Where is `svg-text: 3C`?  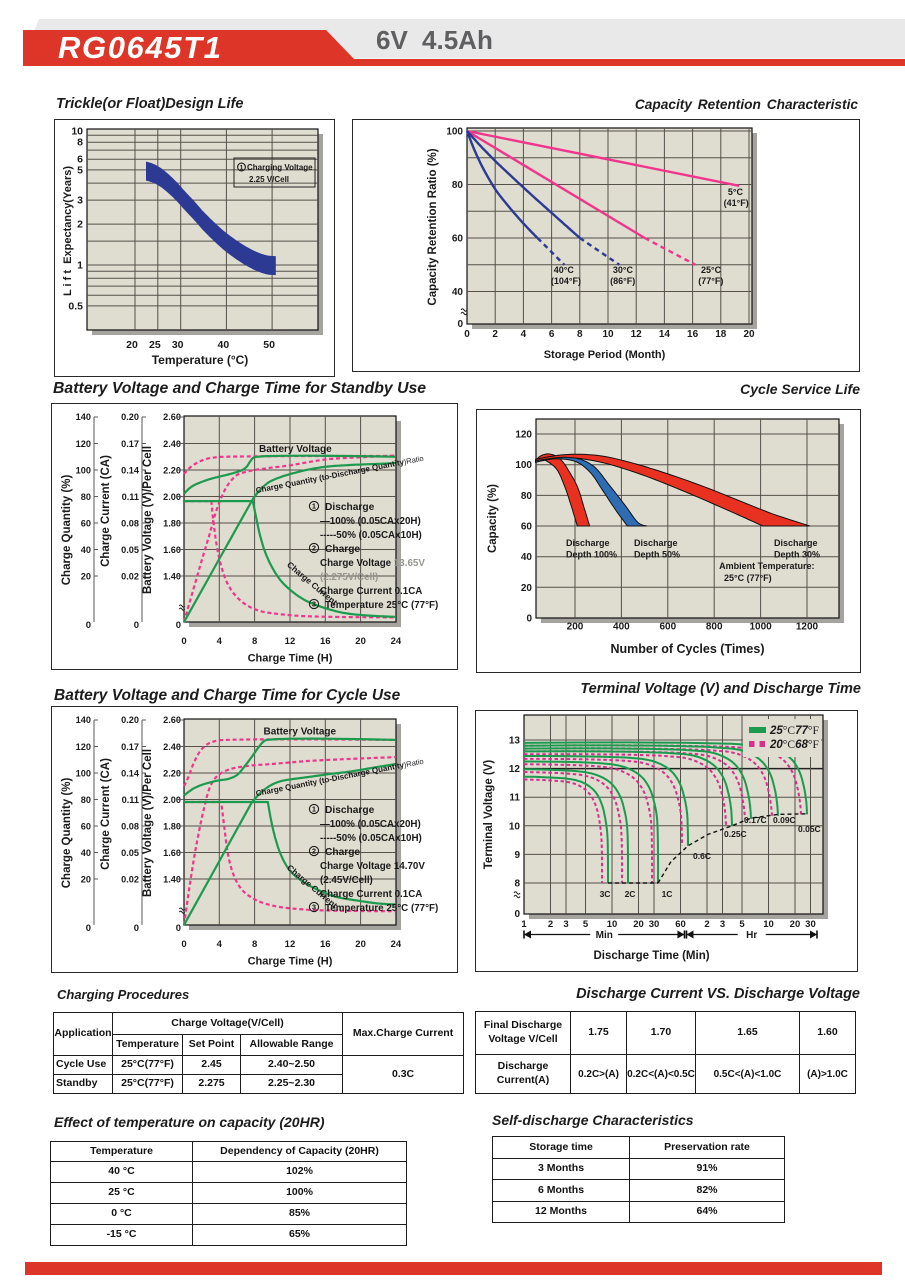
svg-text: 3C is located at coordinates (605, 894).